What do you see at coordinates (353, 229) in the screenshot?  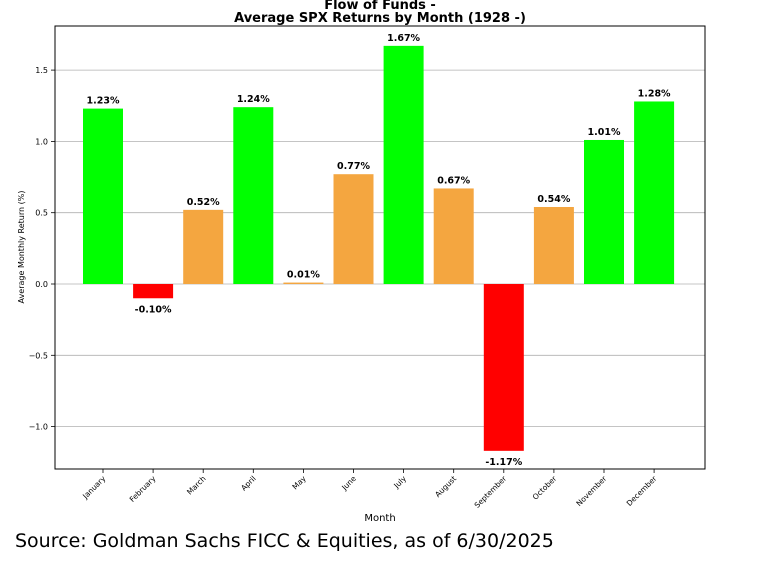 I see `bar-june` at bounding box center [353, 229].